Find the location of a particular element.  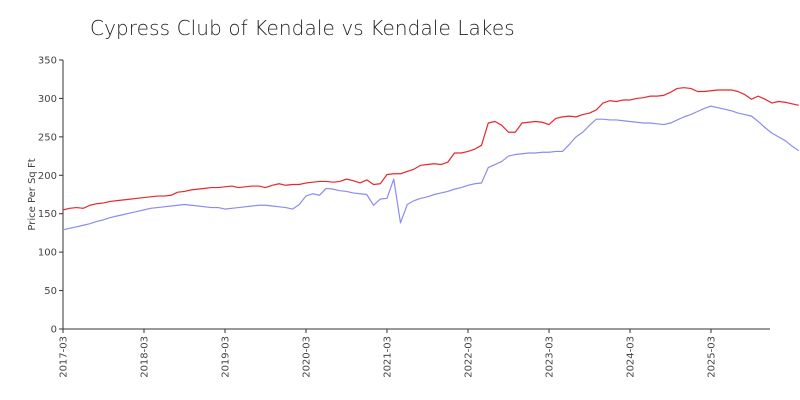

x-tick-label: 2020-03 is located at coordinates (307, 357).